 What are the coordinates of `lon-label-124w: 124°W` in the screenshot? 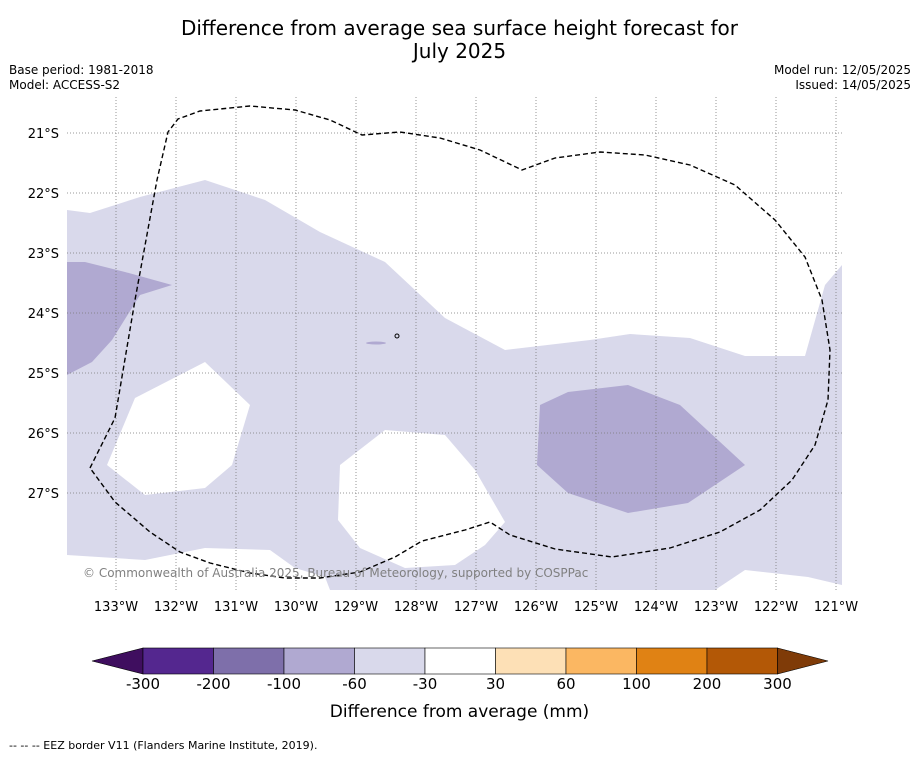 It's located at (656, 607).